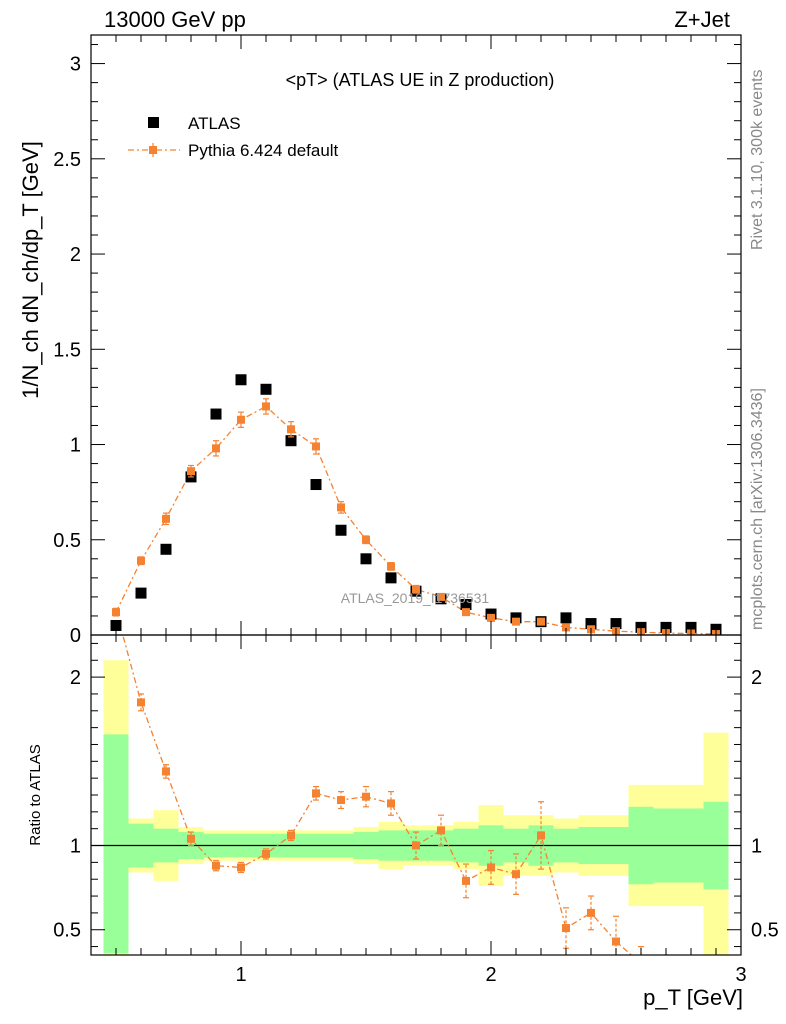  I want to click on y-tick-label: 0, so click(75, 636).